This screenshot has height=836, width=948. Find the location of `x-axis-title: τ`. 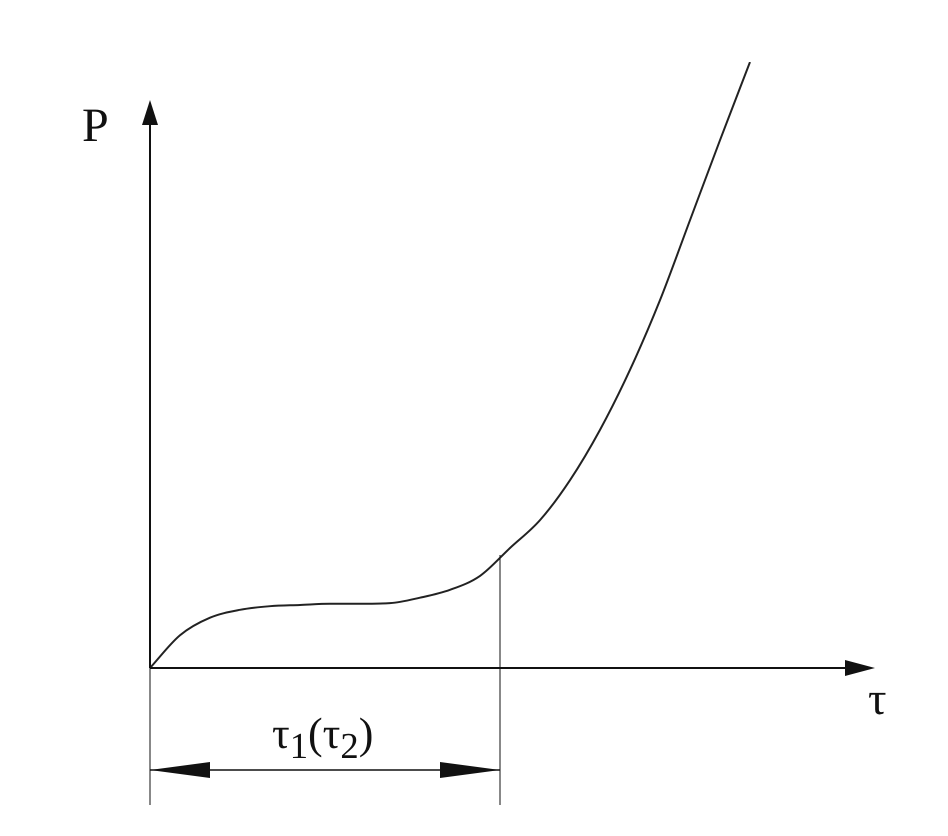

x-axis-title: τ is located at coordinates (877, 698).